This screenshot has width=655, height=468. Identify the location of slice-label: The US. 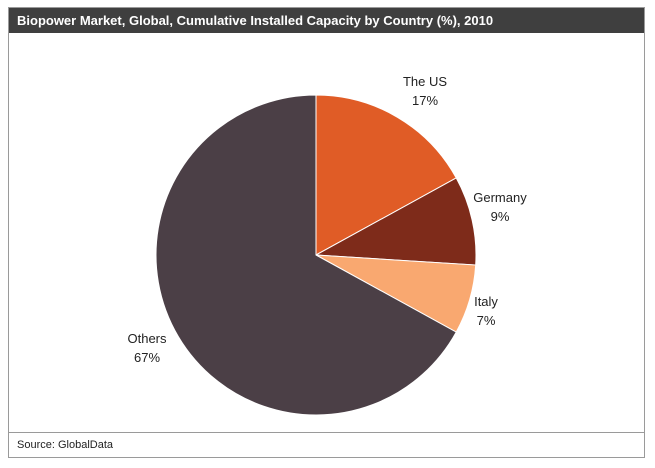
(425, 81).